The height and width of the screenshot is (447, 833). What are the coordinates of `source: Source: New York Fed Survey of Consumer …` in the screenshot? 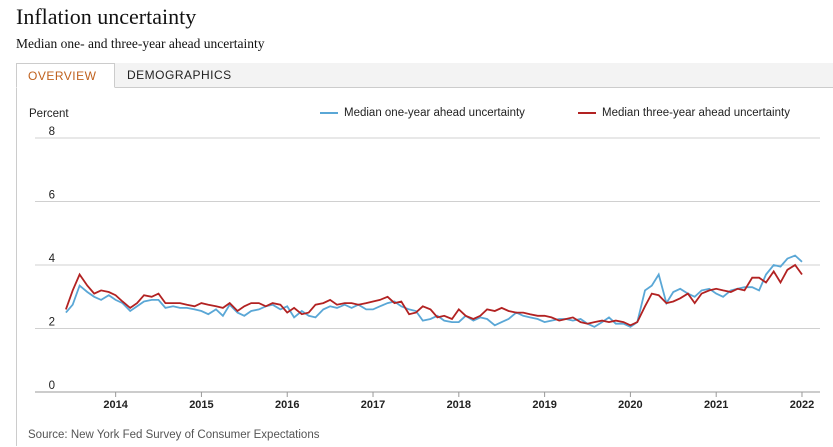 It's located at (174, 435).